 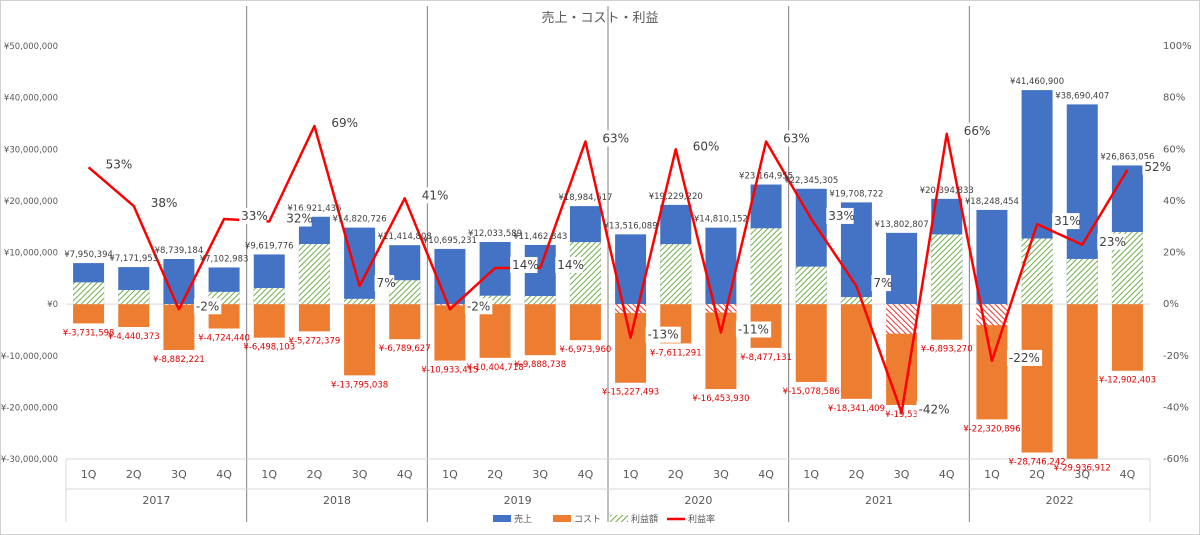 What do you see at coordinates (934, 410) in the screenshot?
I see `rate-value-label: -42%` at bounding box center [934, 410].